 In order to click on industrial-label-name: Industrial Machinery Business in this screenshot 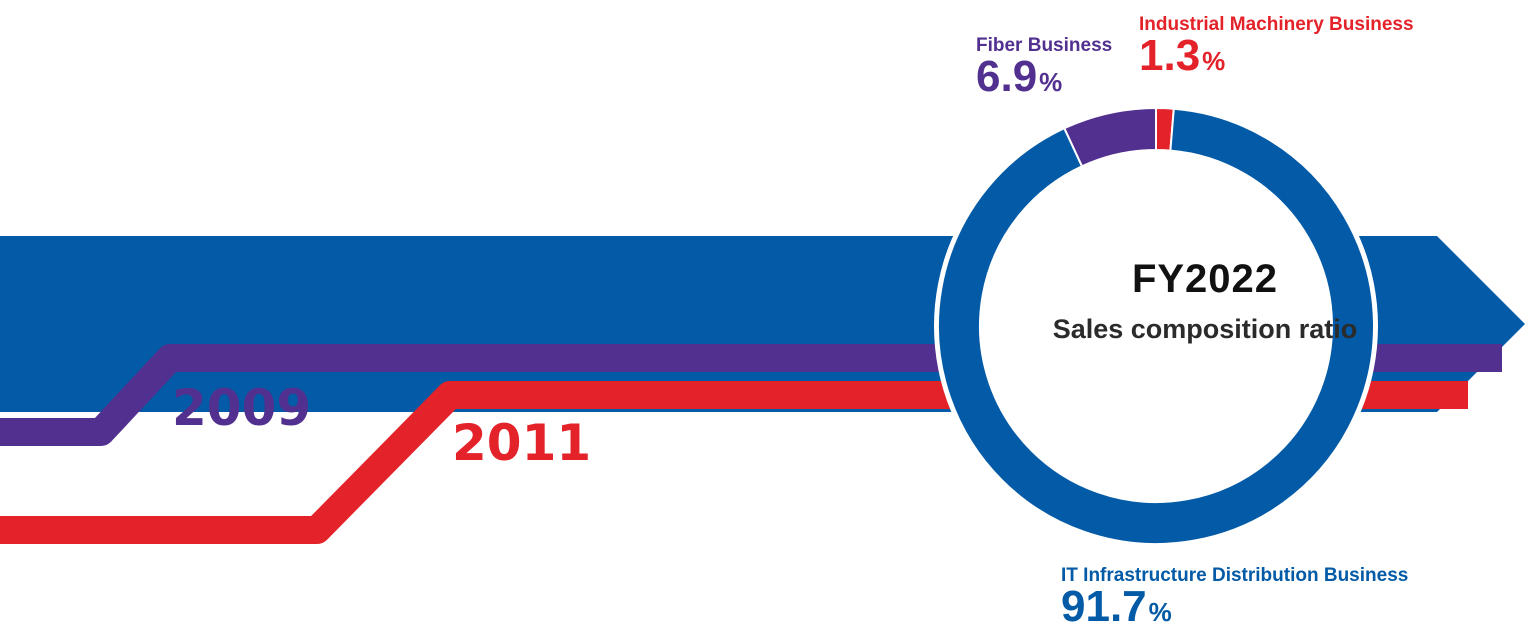, I will do `click(1276, 24)`.